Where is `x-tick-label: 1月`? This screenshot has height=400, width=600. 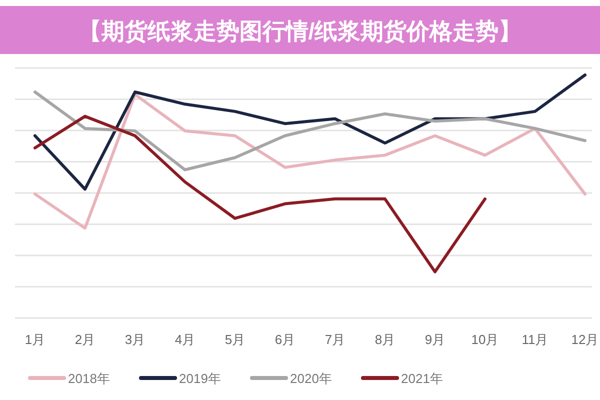
x-tick-label: 1月 is located at coordinates (35, 339).